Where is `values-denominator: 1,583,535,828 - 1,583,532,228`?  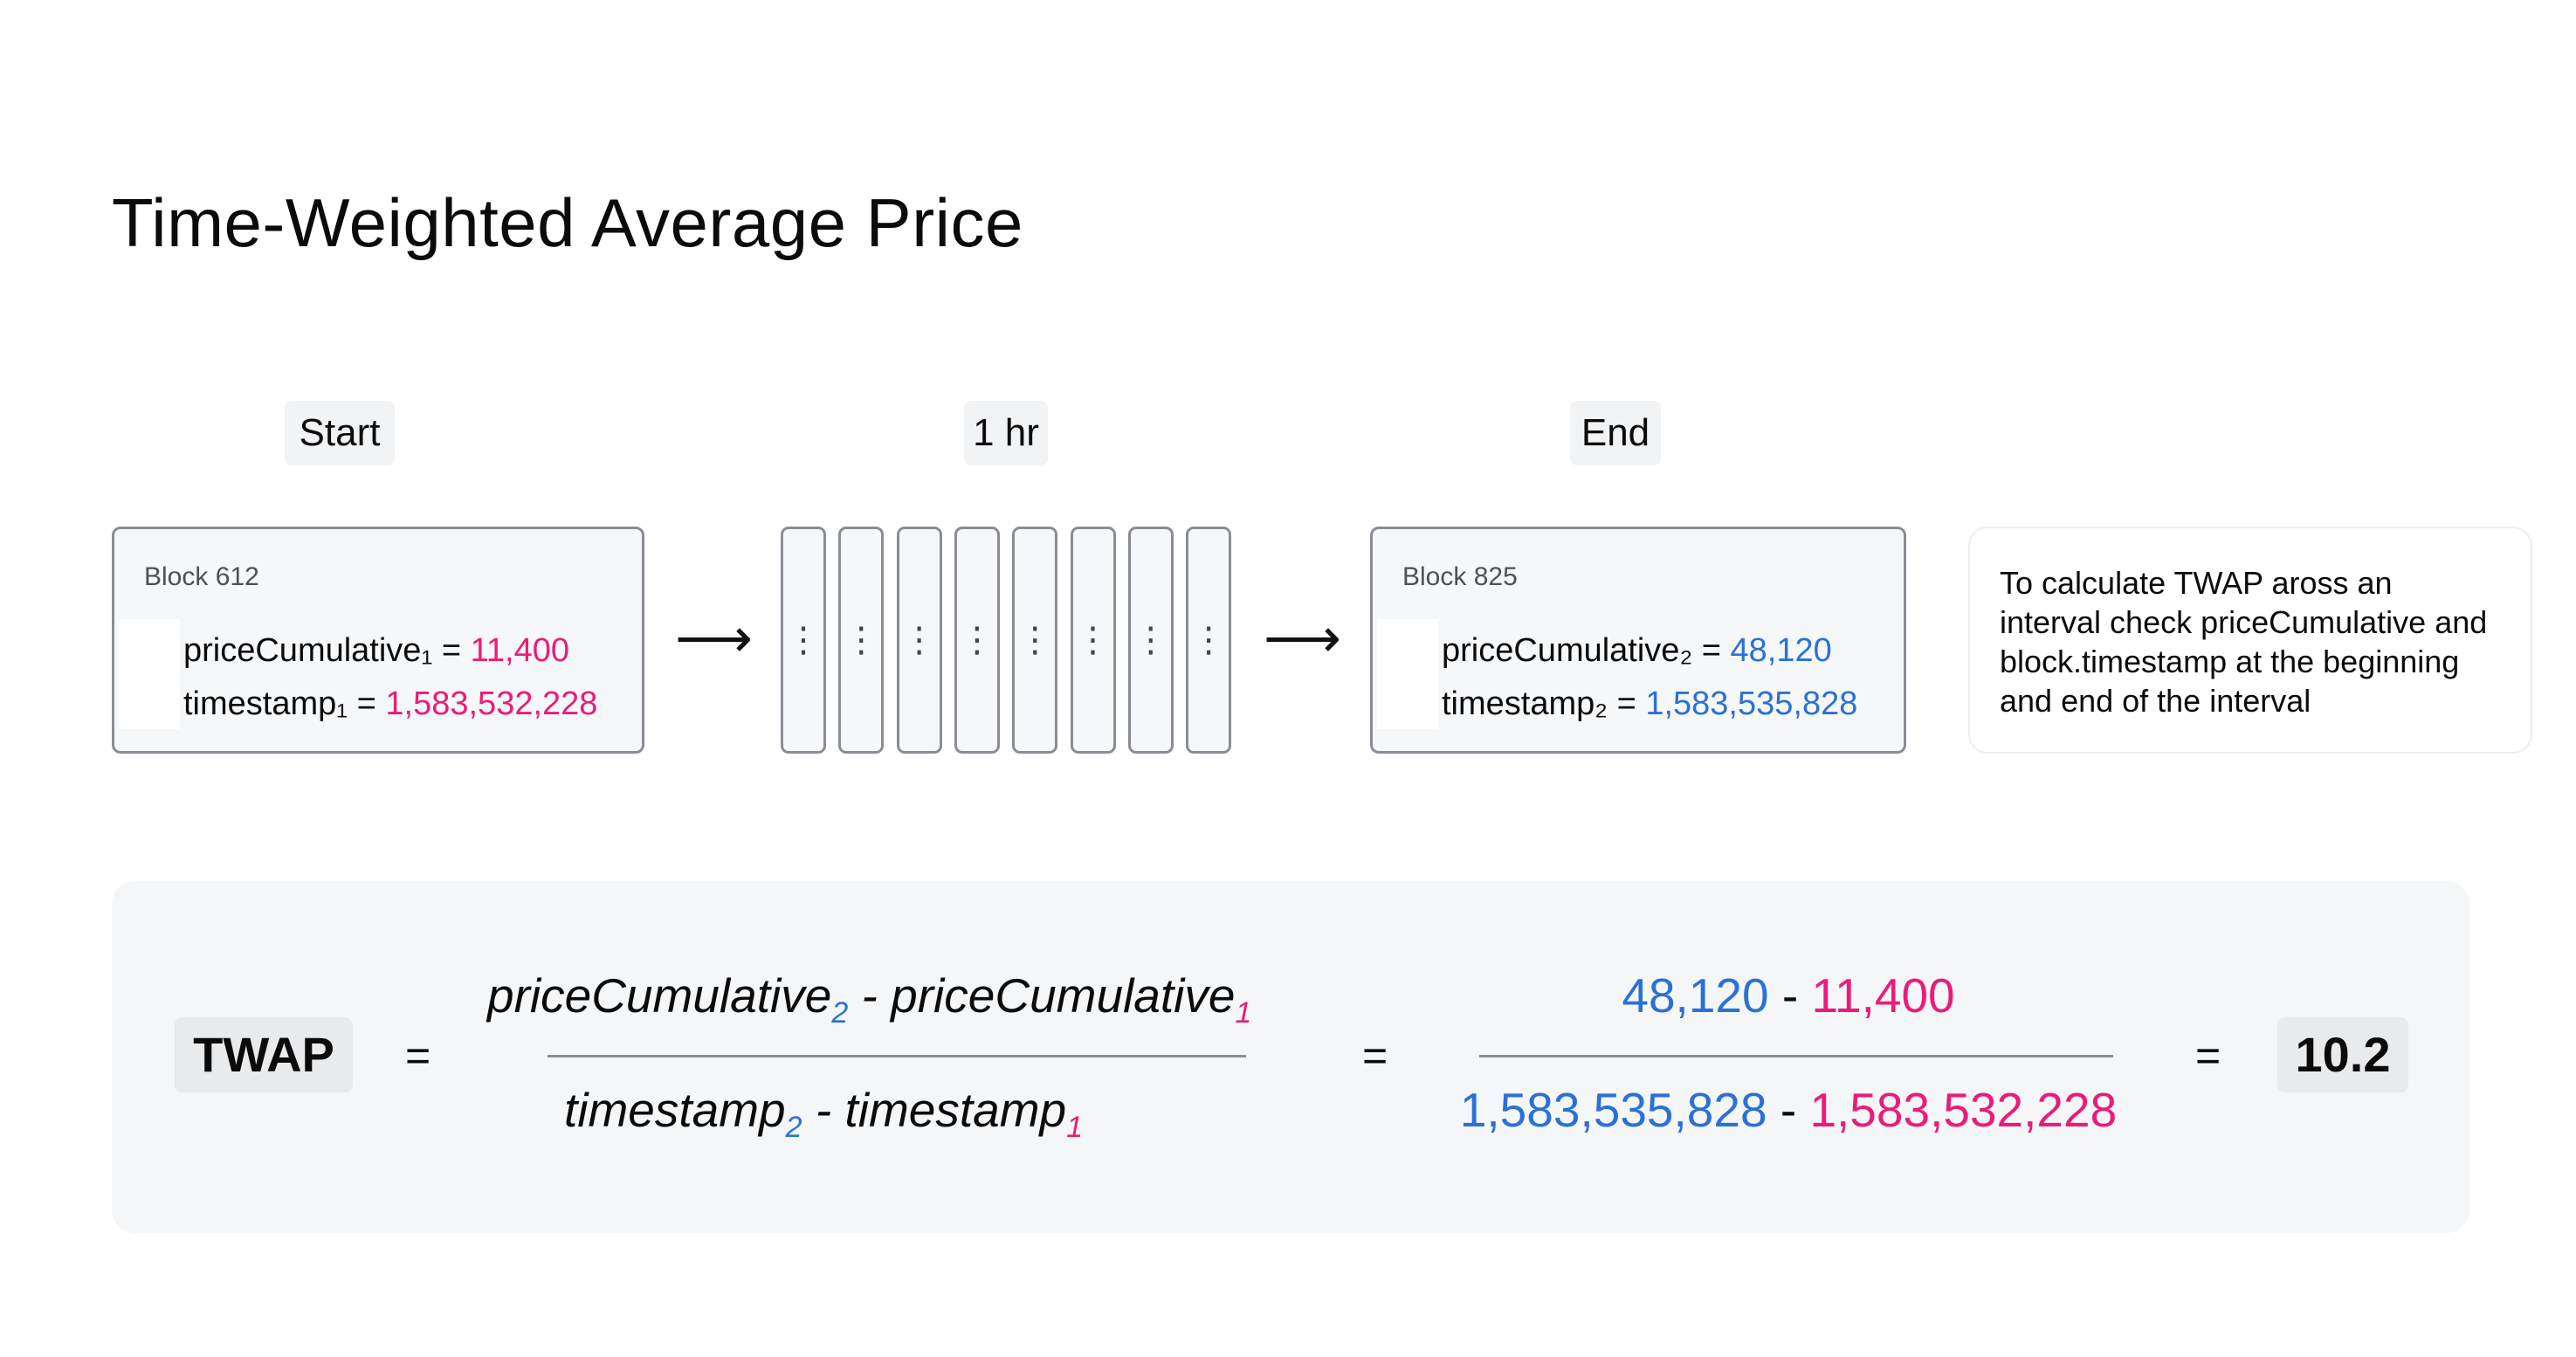
values-denominator: 1,583,535,828 - 1,583,532,228 is located at coordinates (1788, 1110).